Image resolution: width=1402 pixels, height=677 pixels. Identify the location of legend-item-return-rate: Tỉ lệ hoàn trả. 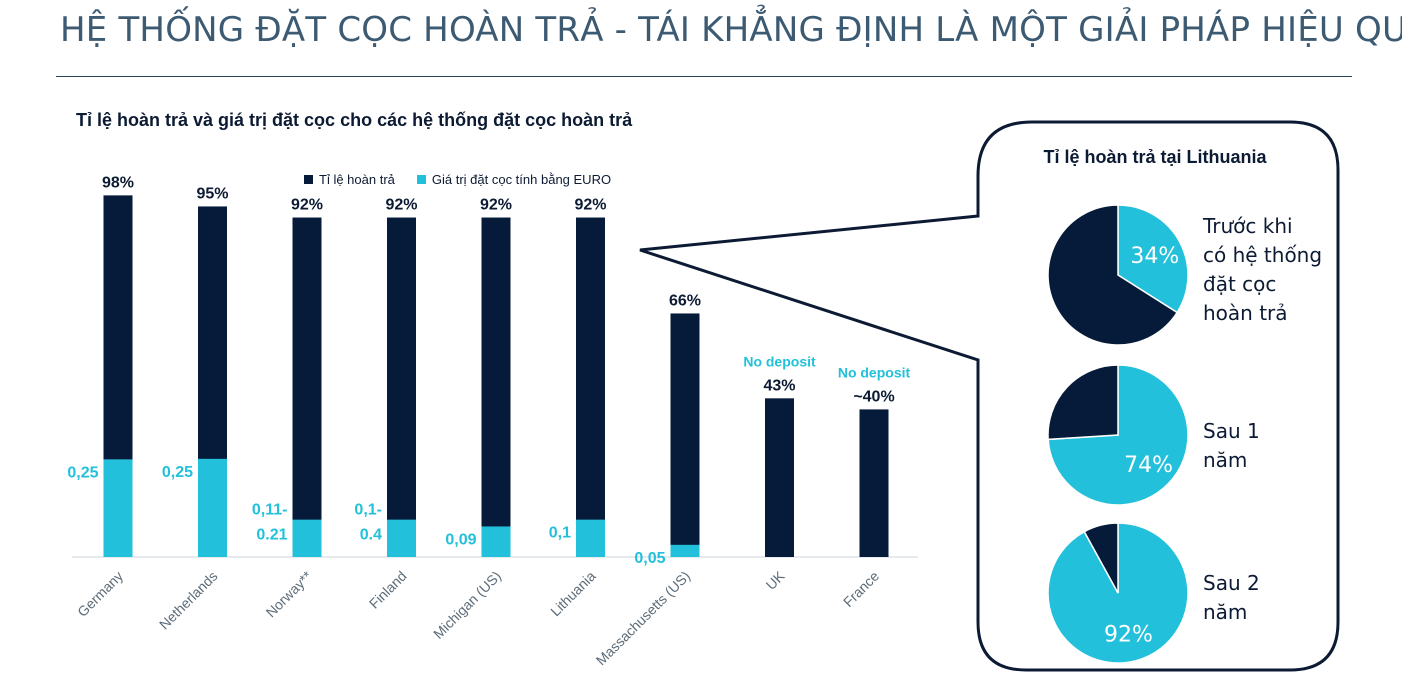
(349, 179).